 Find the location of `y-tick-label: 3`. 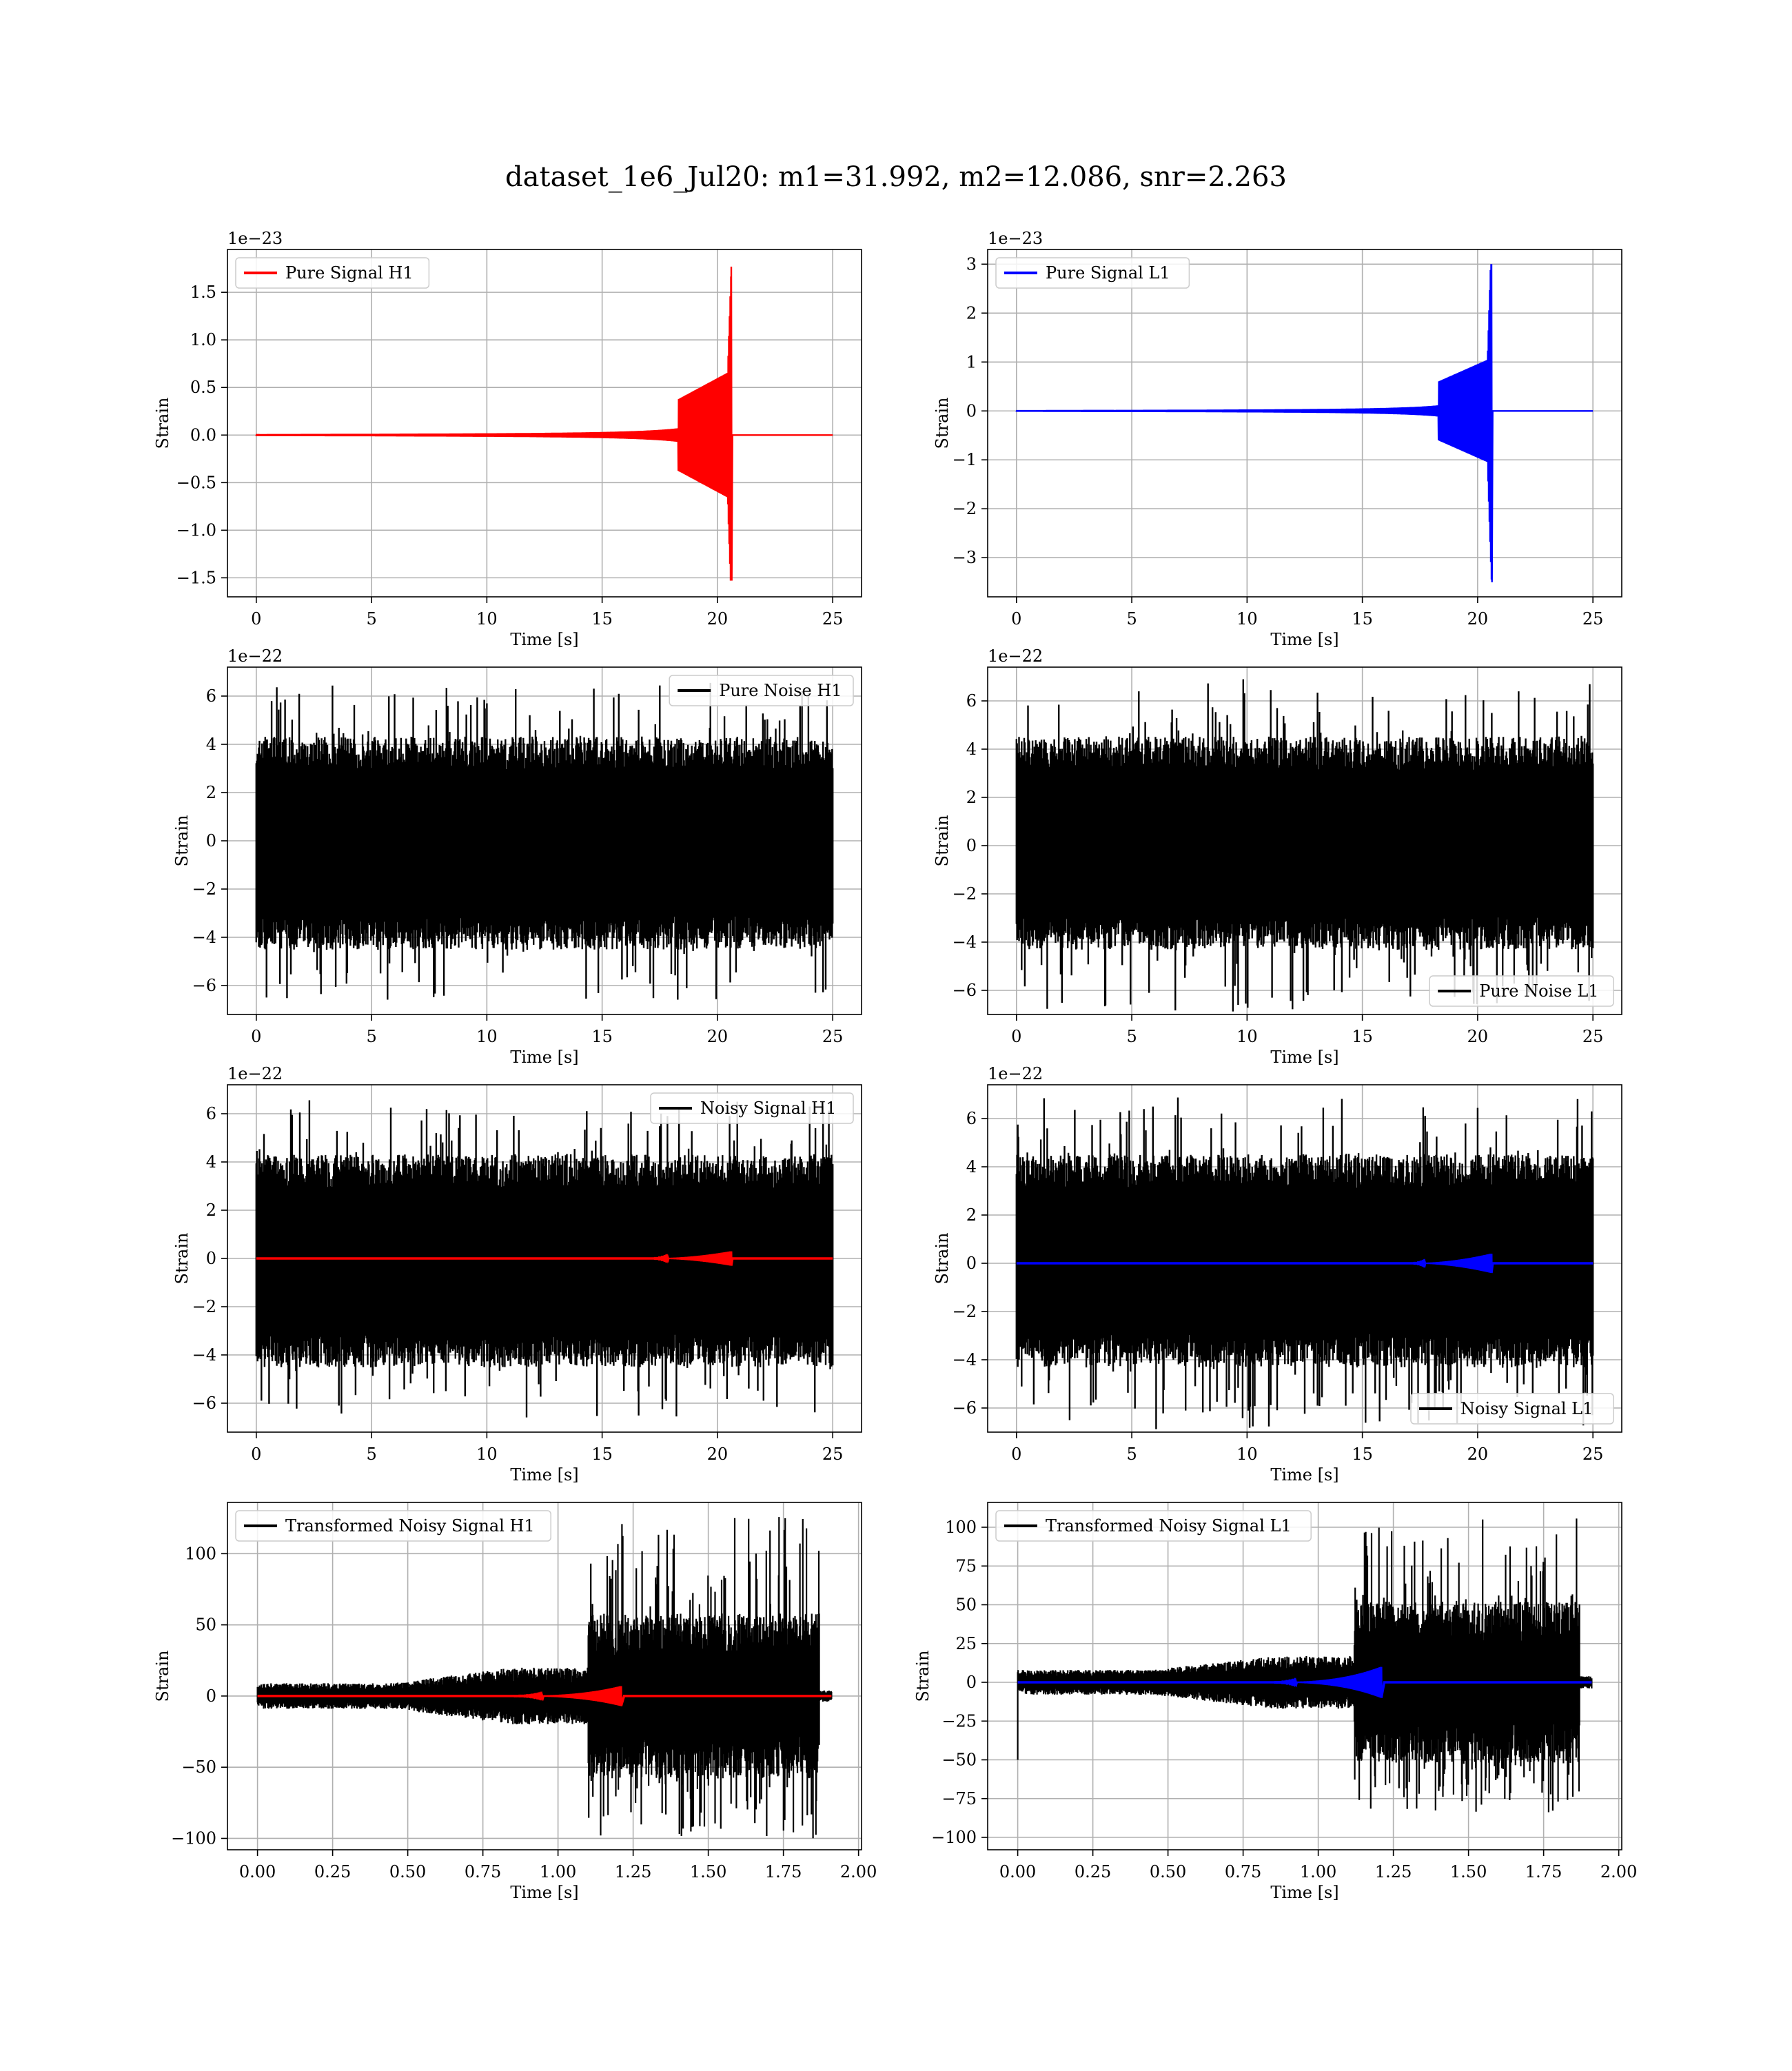

y-tick-label: 3 is located at coordinates (971, 264).